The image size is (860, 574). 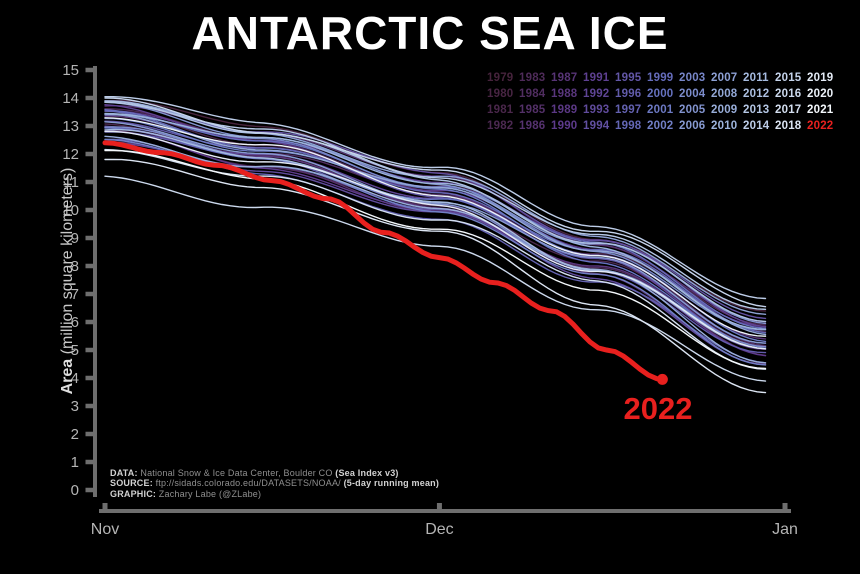 What do you see at coordinates (692, 110) in the screenshot?
I see `legend-year-2005: 2005` at bounding box center [692, 110].